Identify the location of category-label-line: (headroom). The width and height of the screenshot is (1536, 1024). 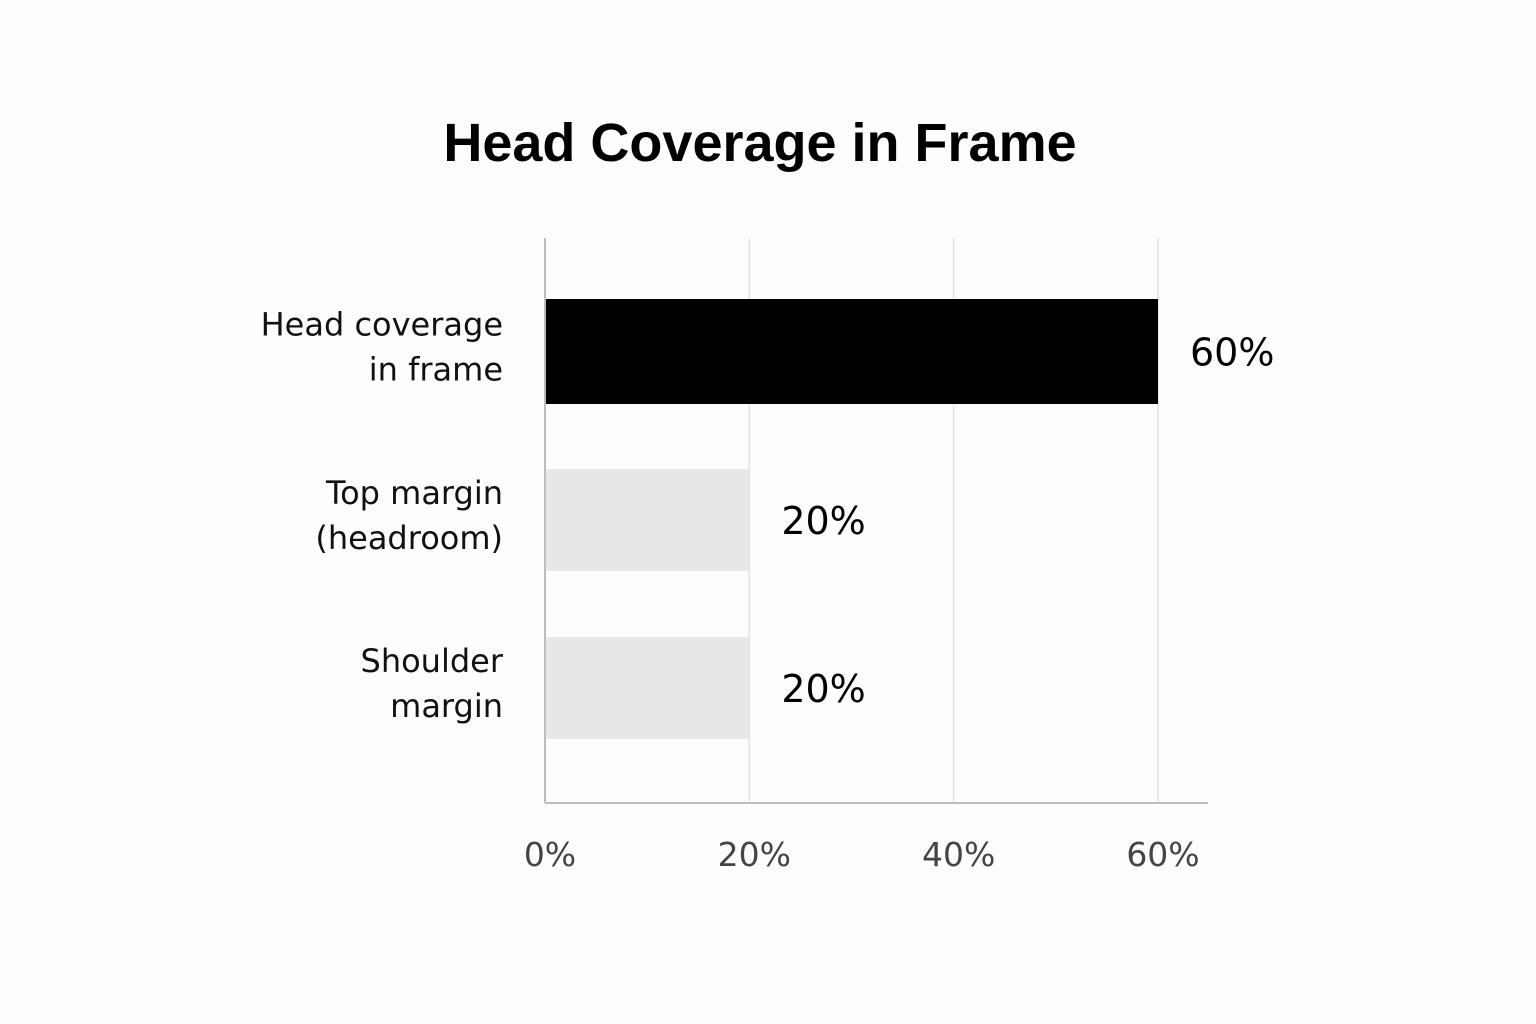
(409, 538).